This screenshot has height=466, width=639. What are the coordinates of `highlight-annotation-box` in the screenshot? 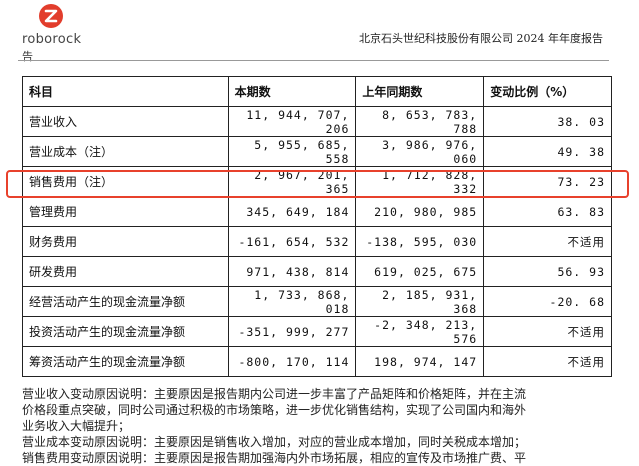 It's located at (317, 184).